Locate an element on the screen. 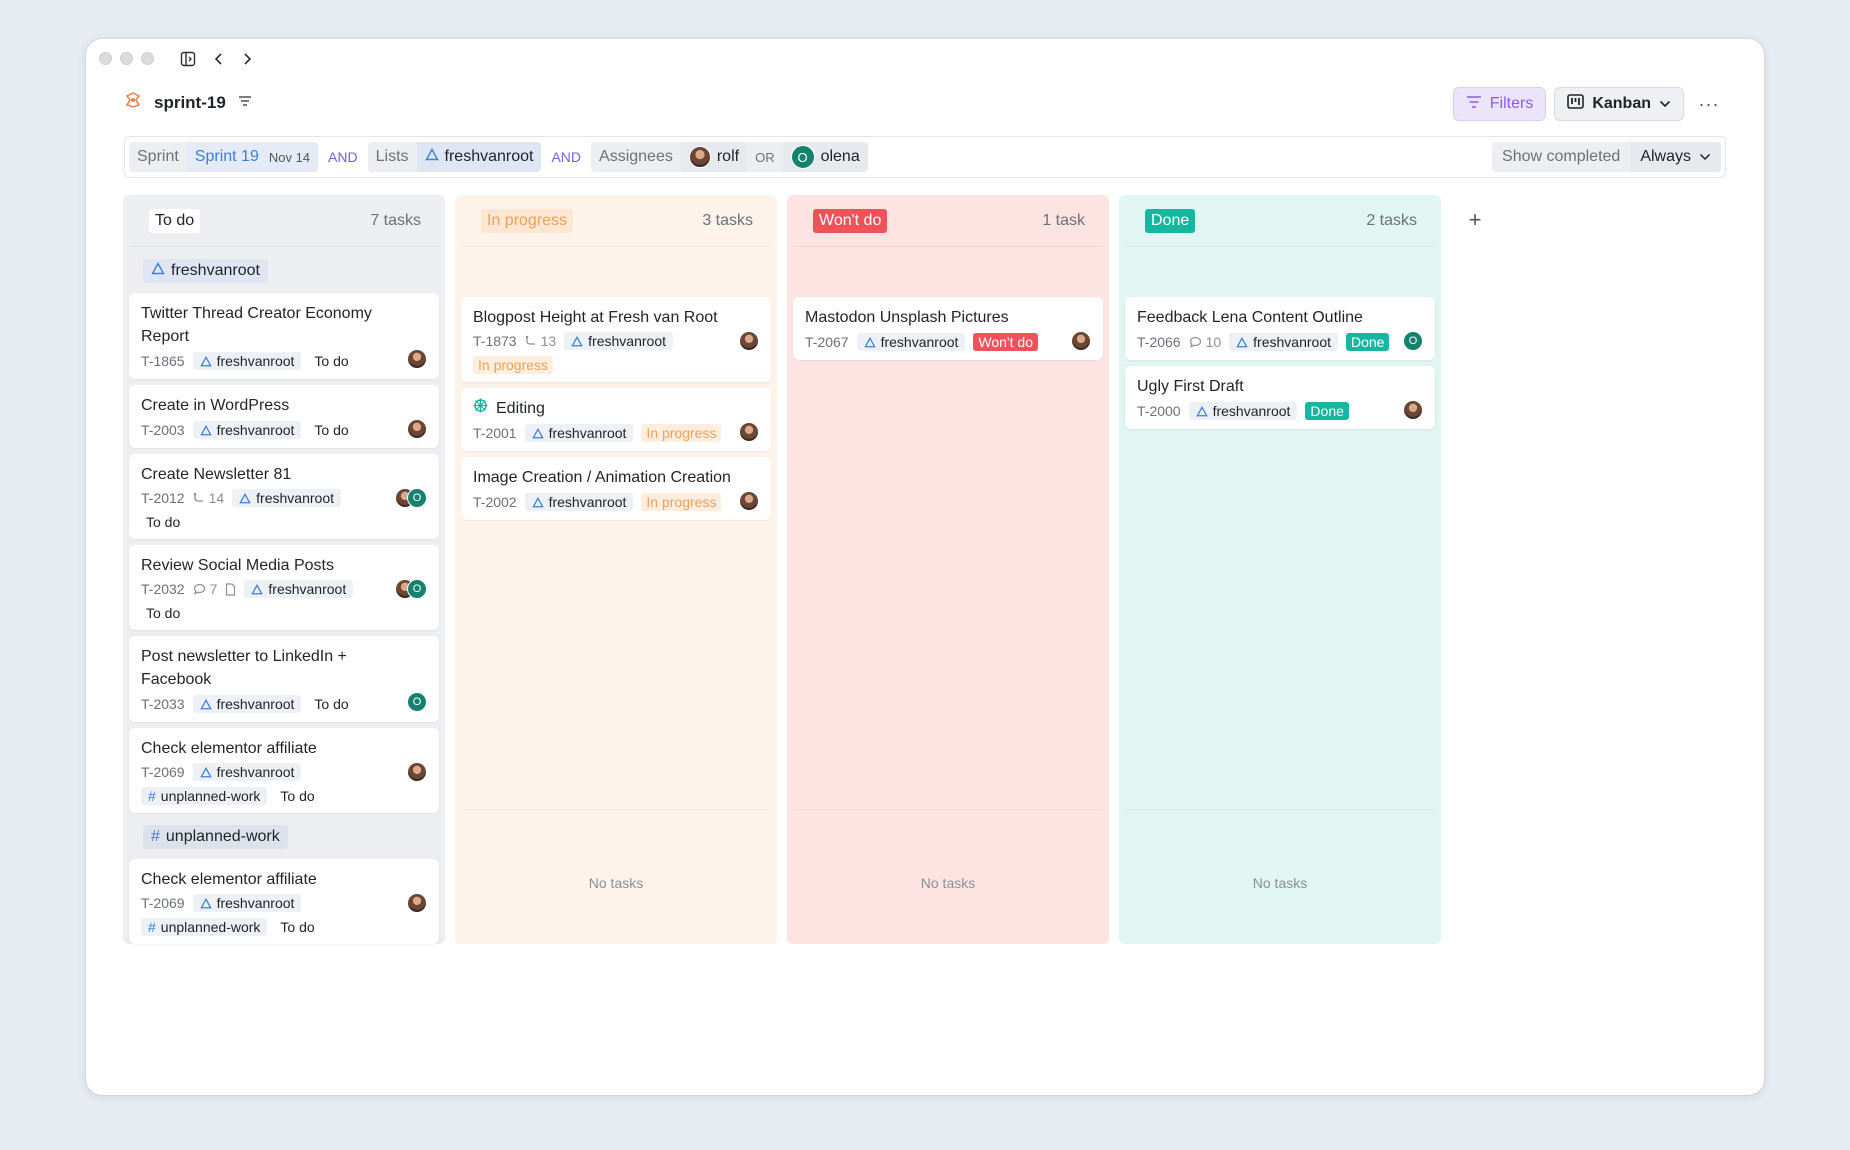 The width and height of the screenshot is (1850, 1150). plus-icon: + is located at coordinates (1475, 219).